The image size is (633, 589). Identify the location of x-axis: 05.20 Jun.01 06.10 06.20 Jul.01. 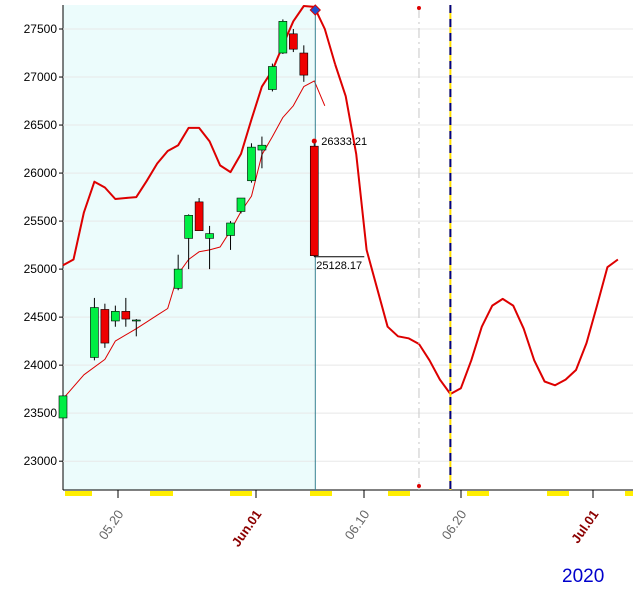
(349, 519).